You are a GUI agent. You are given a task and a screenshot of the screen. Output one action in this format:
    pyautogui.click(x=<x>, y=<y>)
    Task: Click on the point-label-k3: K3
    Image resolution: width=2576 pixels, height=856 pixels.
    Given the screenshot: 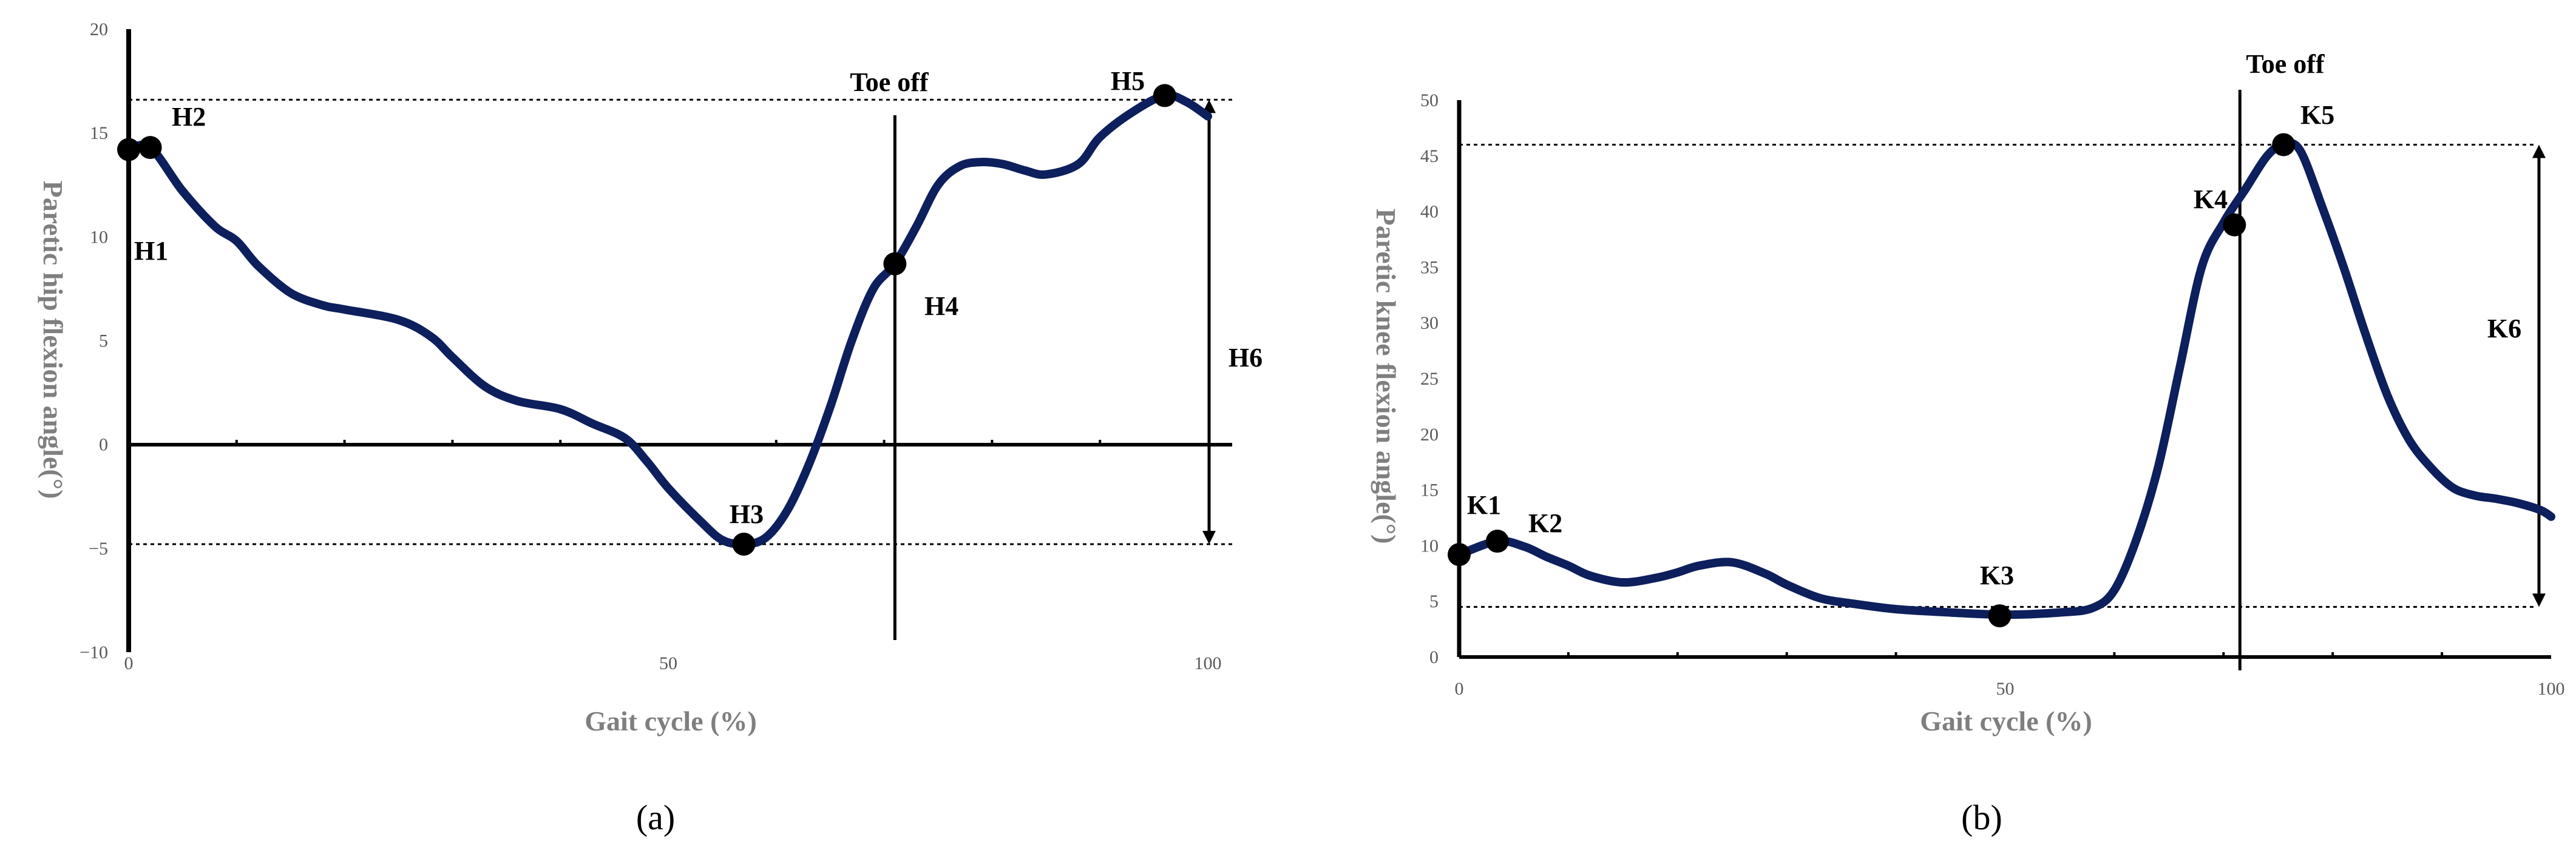 What is the action you would take?
    pyautogui.click(x=1997, y=576)
    